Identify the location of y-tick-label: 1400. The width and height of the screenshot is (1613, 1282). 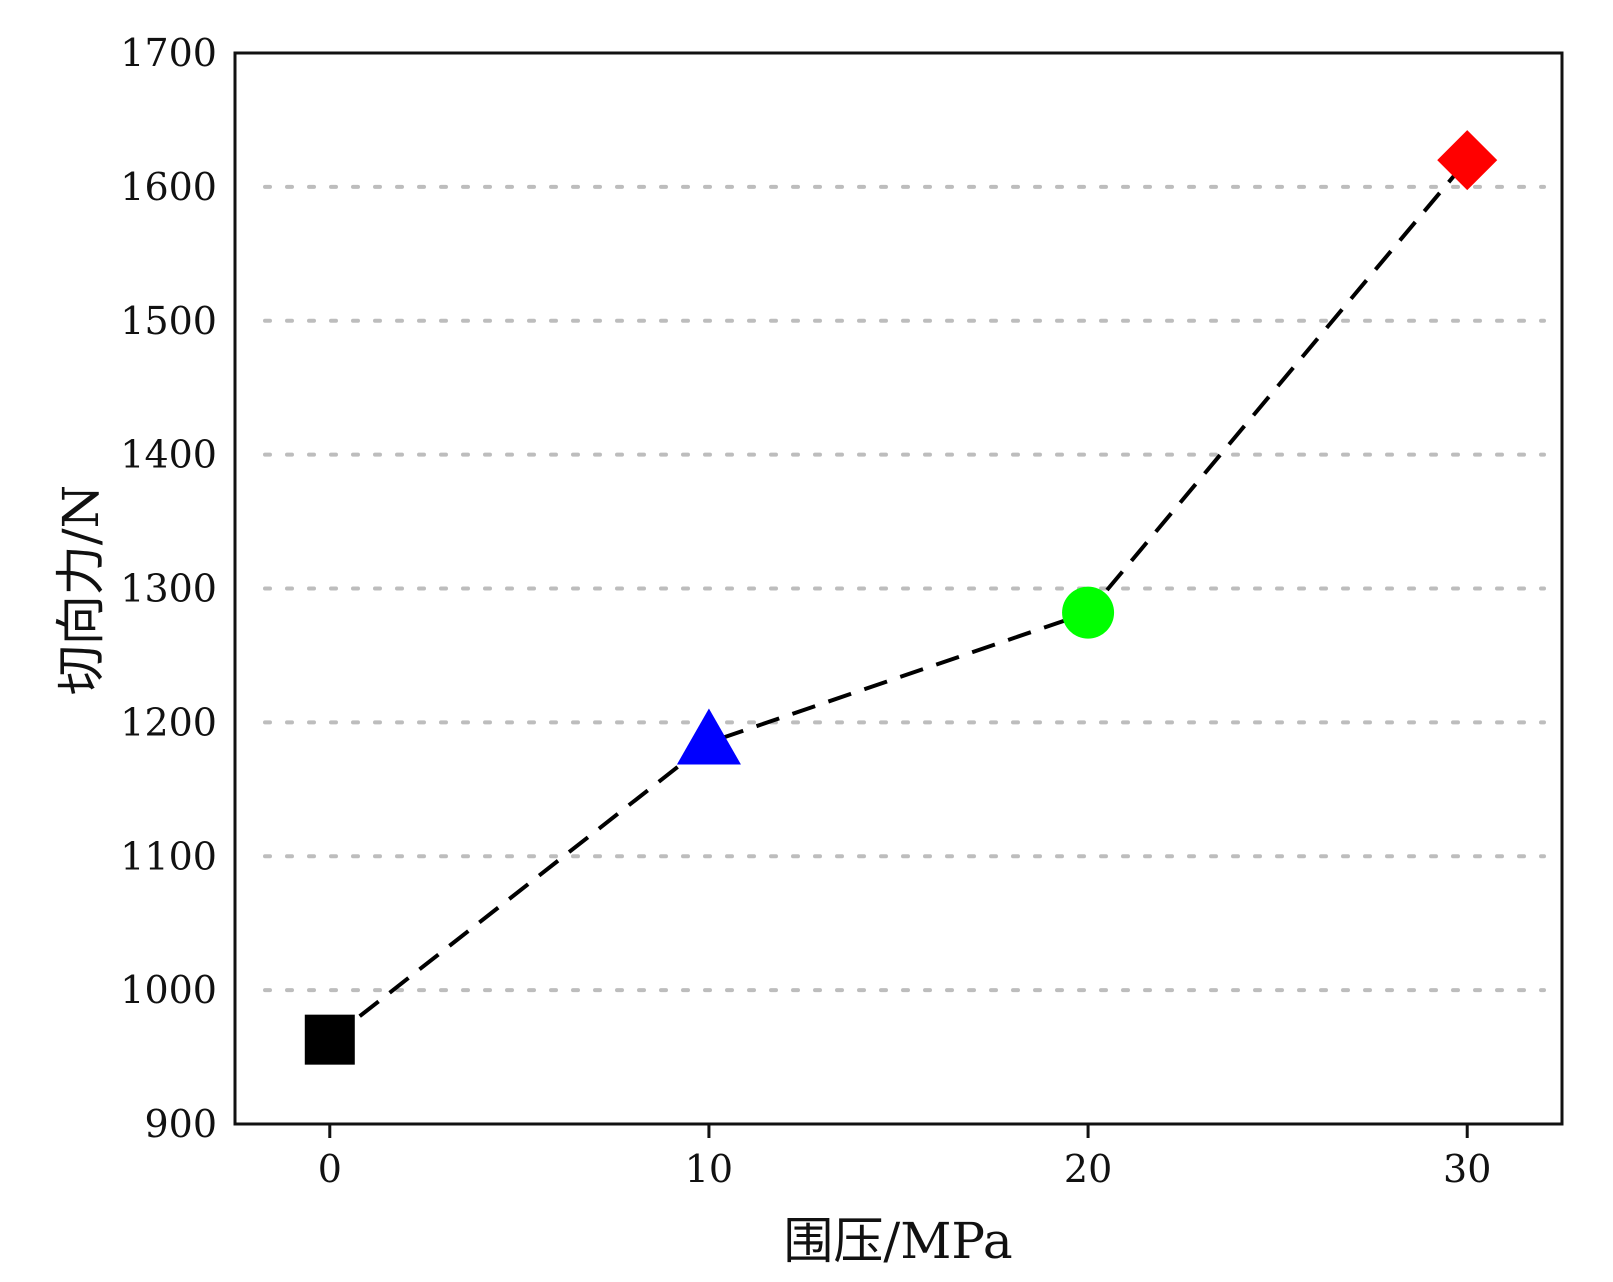
(168, 455).